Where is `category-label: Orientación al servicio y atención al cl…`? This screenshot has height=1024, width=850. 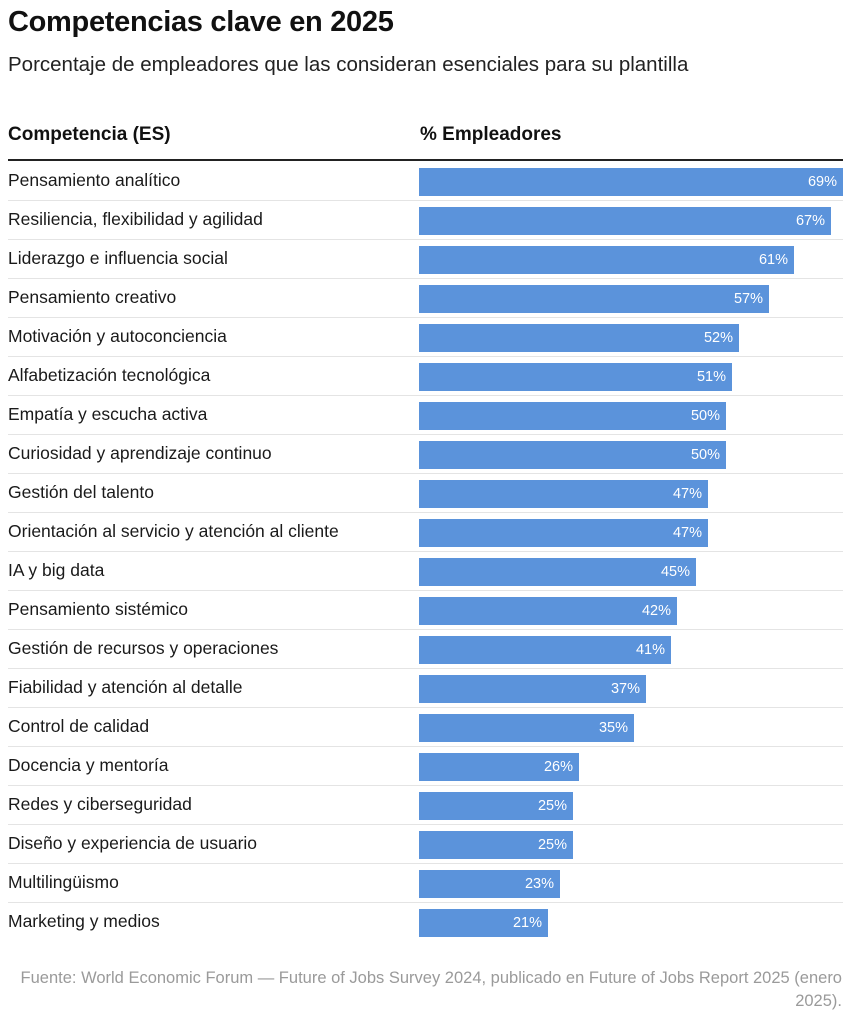
category-label: Orientación al servicio y atención al cl… is located at coordinates (173, 531).